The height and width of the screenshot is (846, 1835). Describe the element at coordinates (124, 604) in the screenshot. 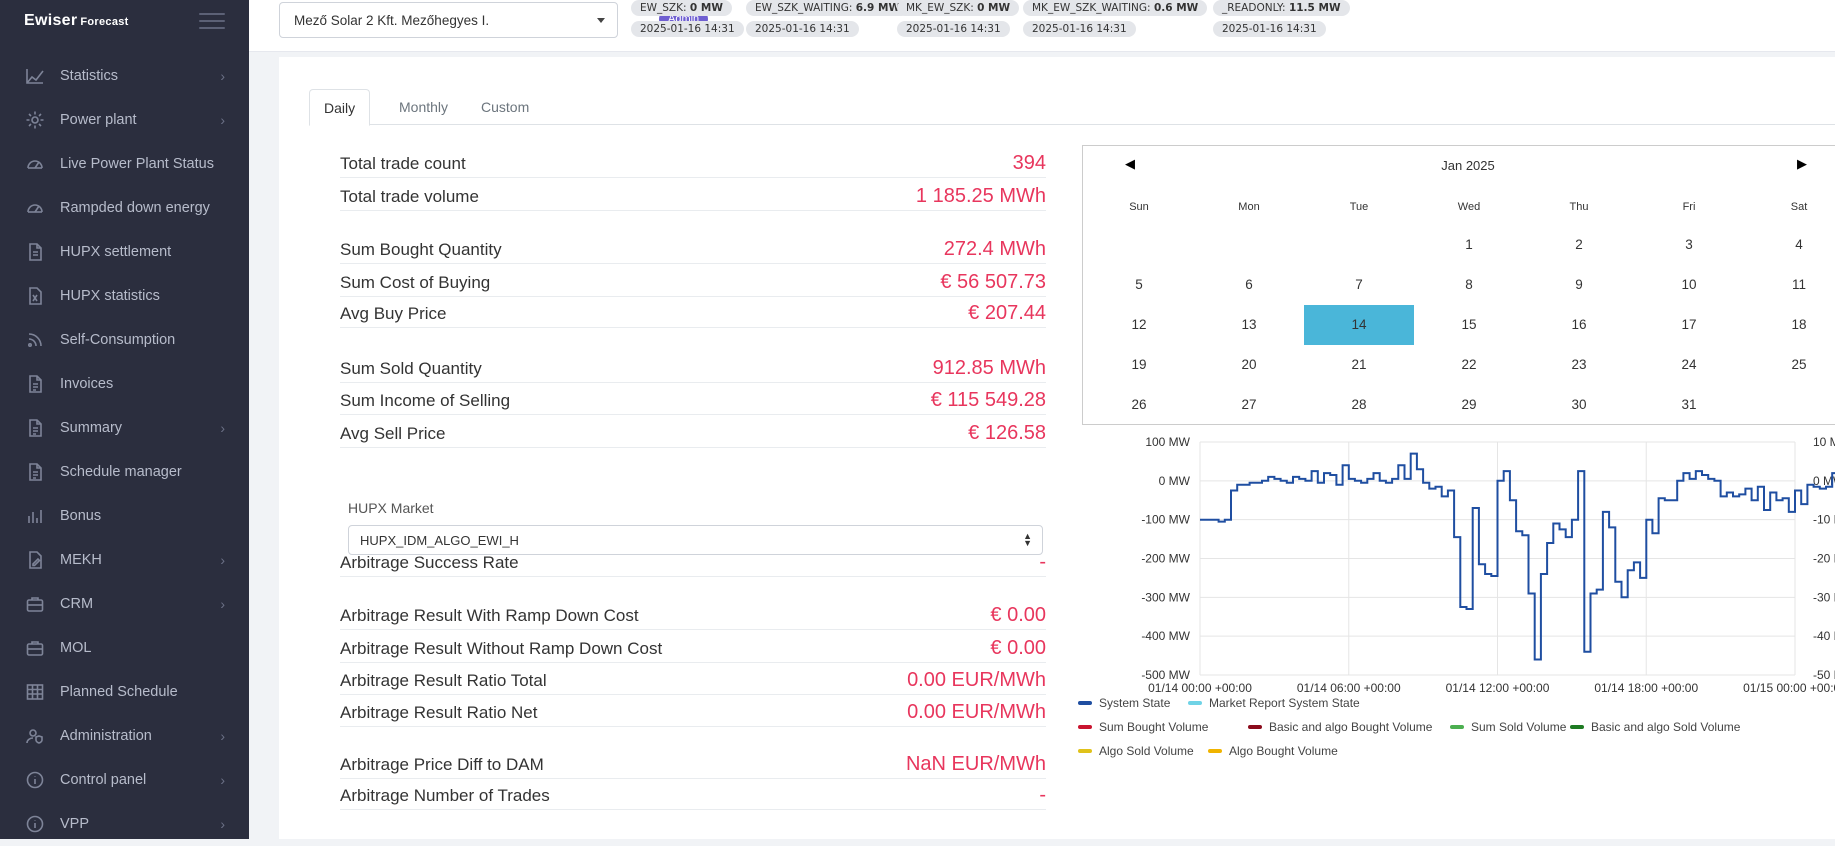

I see `sidebar-item-crm: CRM ›` at that location.